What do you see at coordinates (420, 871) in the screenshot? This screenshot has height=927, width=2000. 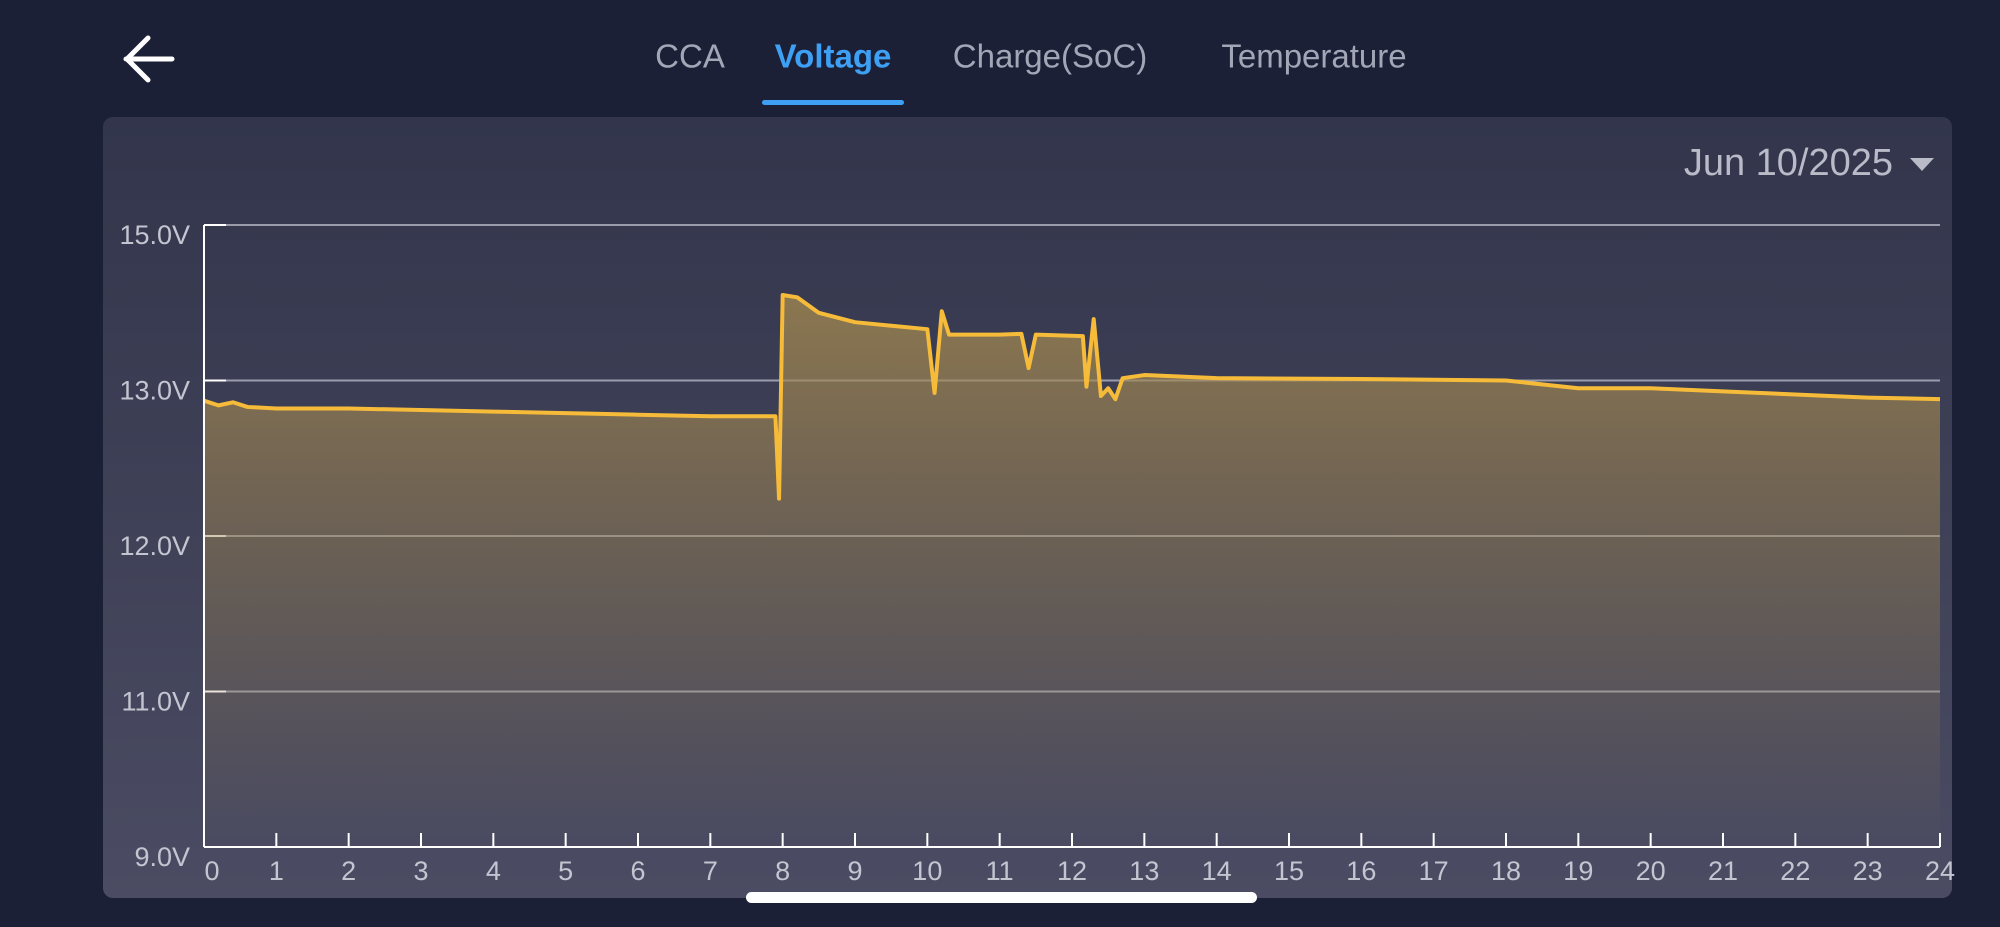 I see `x-tick-label: 3` at bounding box center [420, 871].